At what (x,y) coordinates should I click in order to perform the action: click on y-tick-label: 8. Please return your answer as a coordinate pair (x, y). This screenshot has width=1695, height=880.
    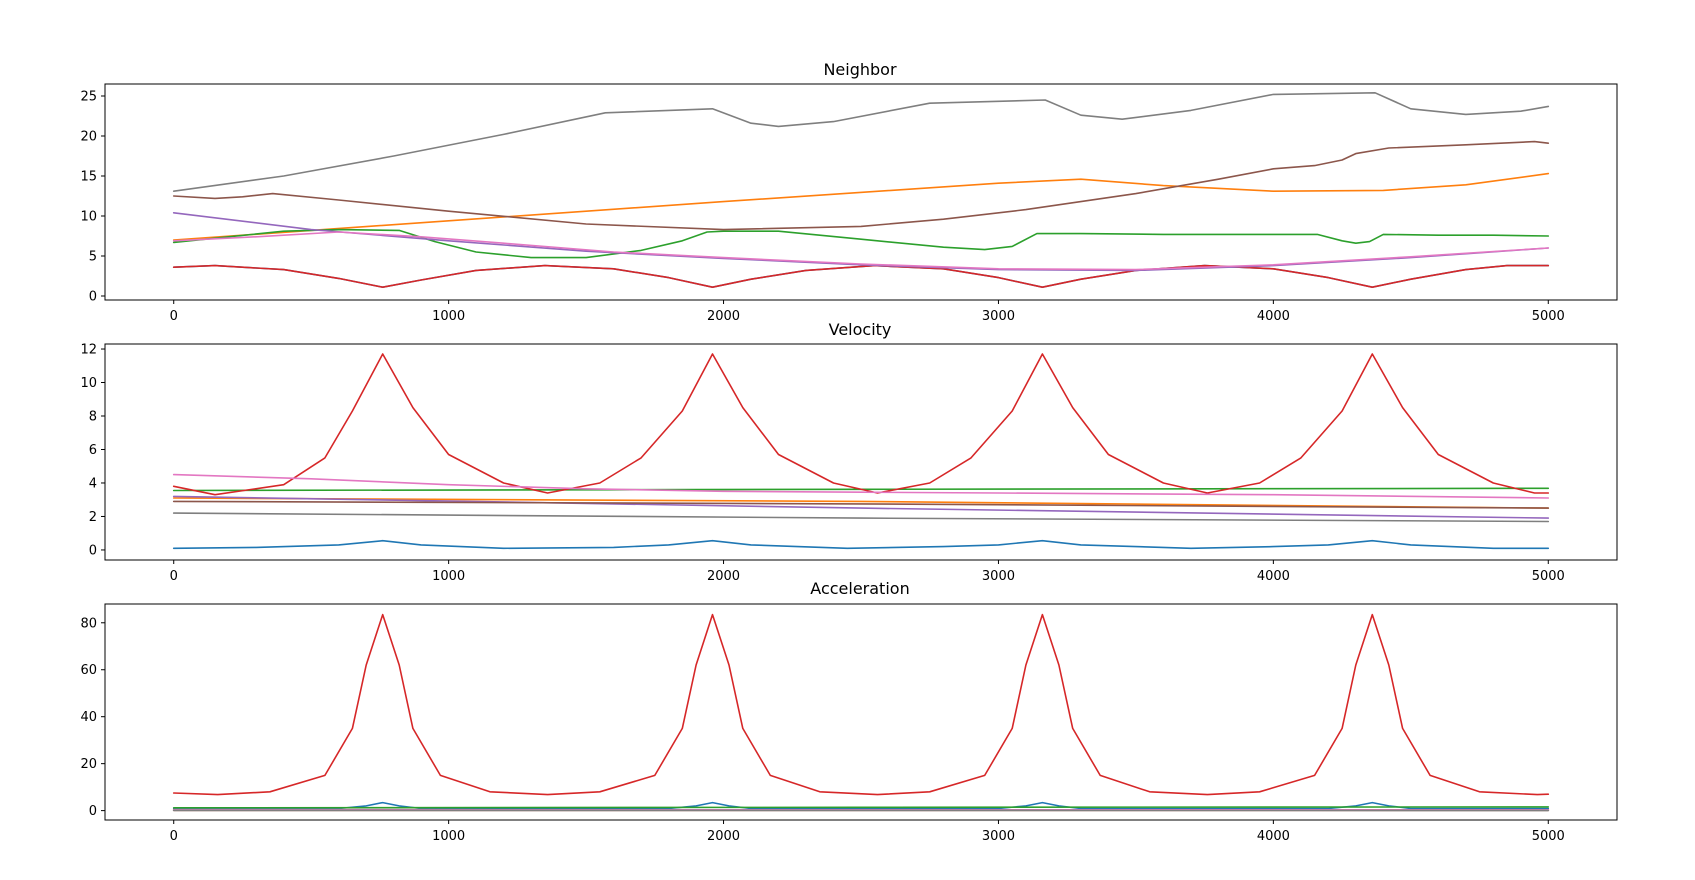
    Looking at the image, I should click on (93, 417).